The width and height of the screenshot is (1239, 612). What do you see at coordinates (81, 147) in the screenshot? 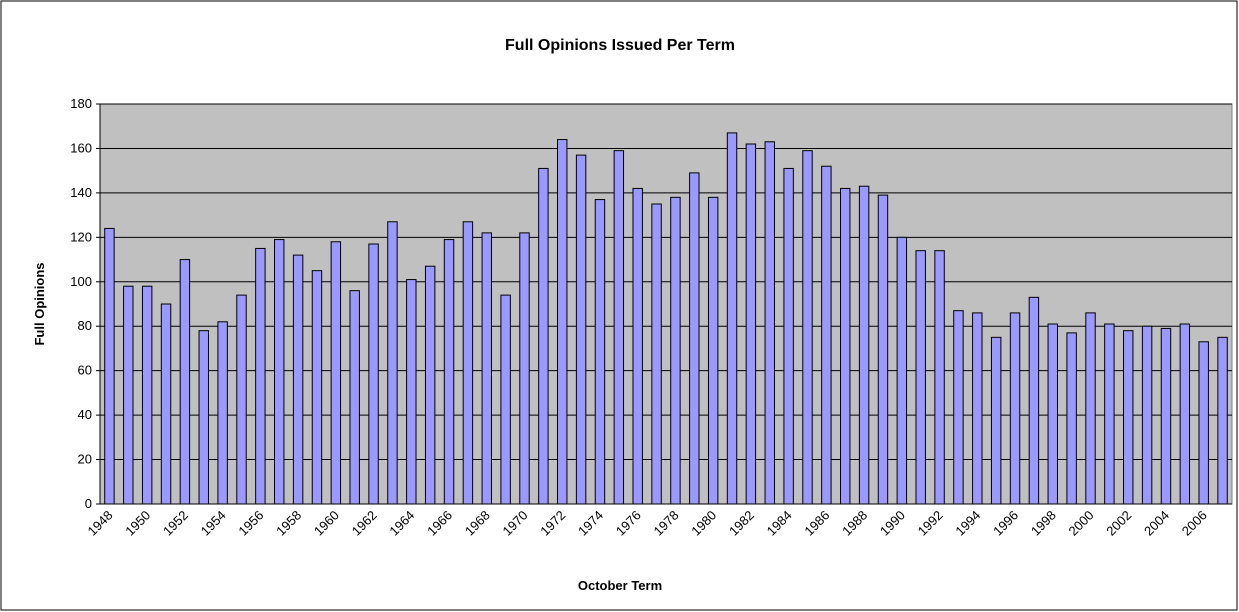
I see `y-tick-label: 160` at bounding box center [81, 147].